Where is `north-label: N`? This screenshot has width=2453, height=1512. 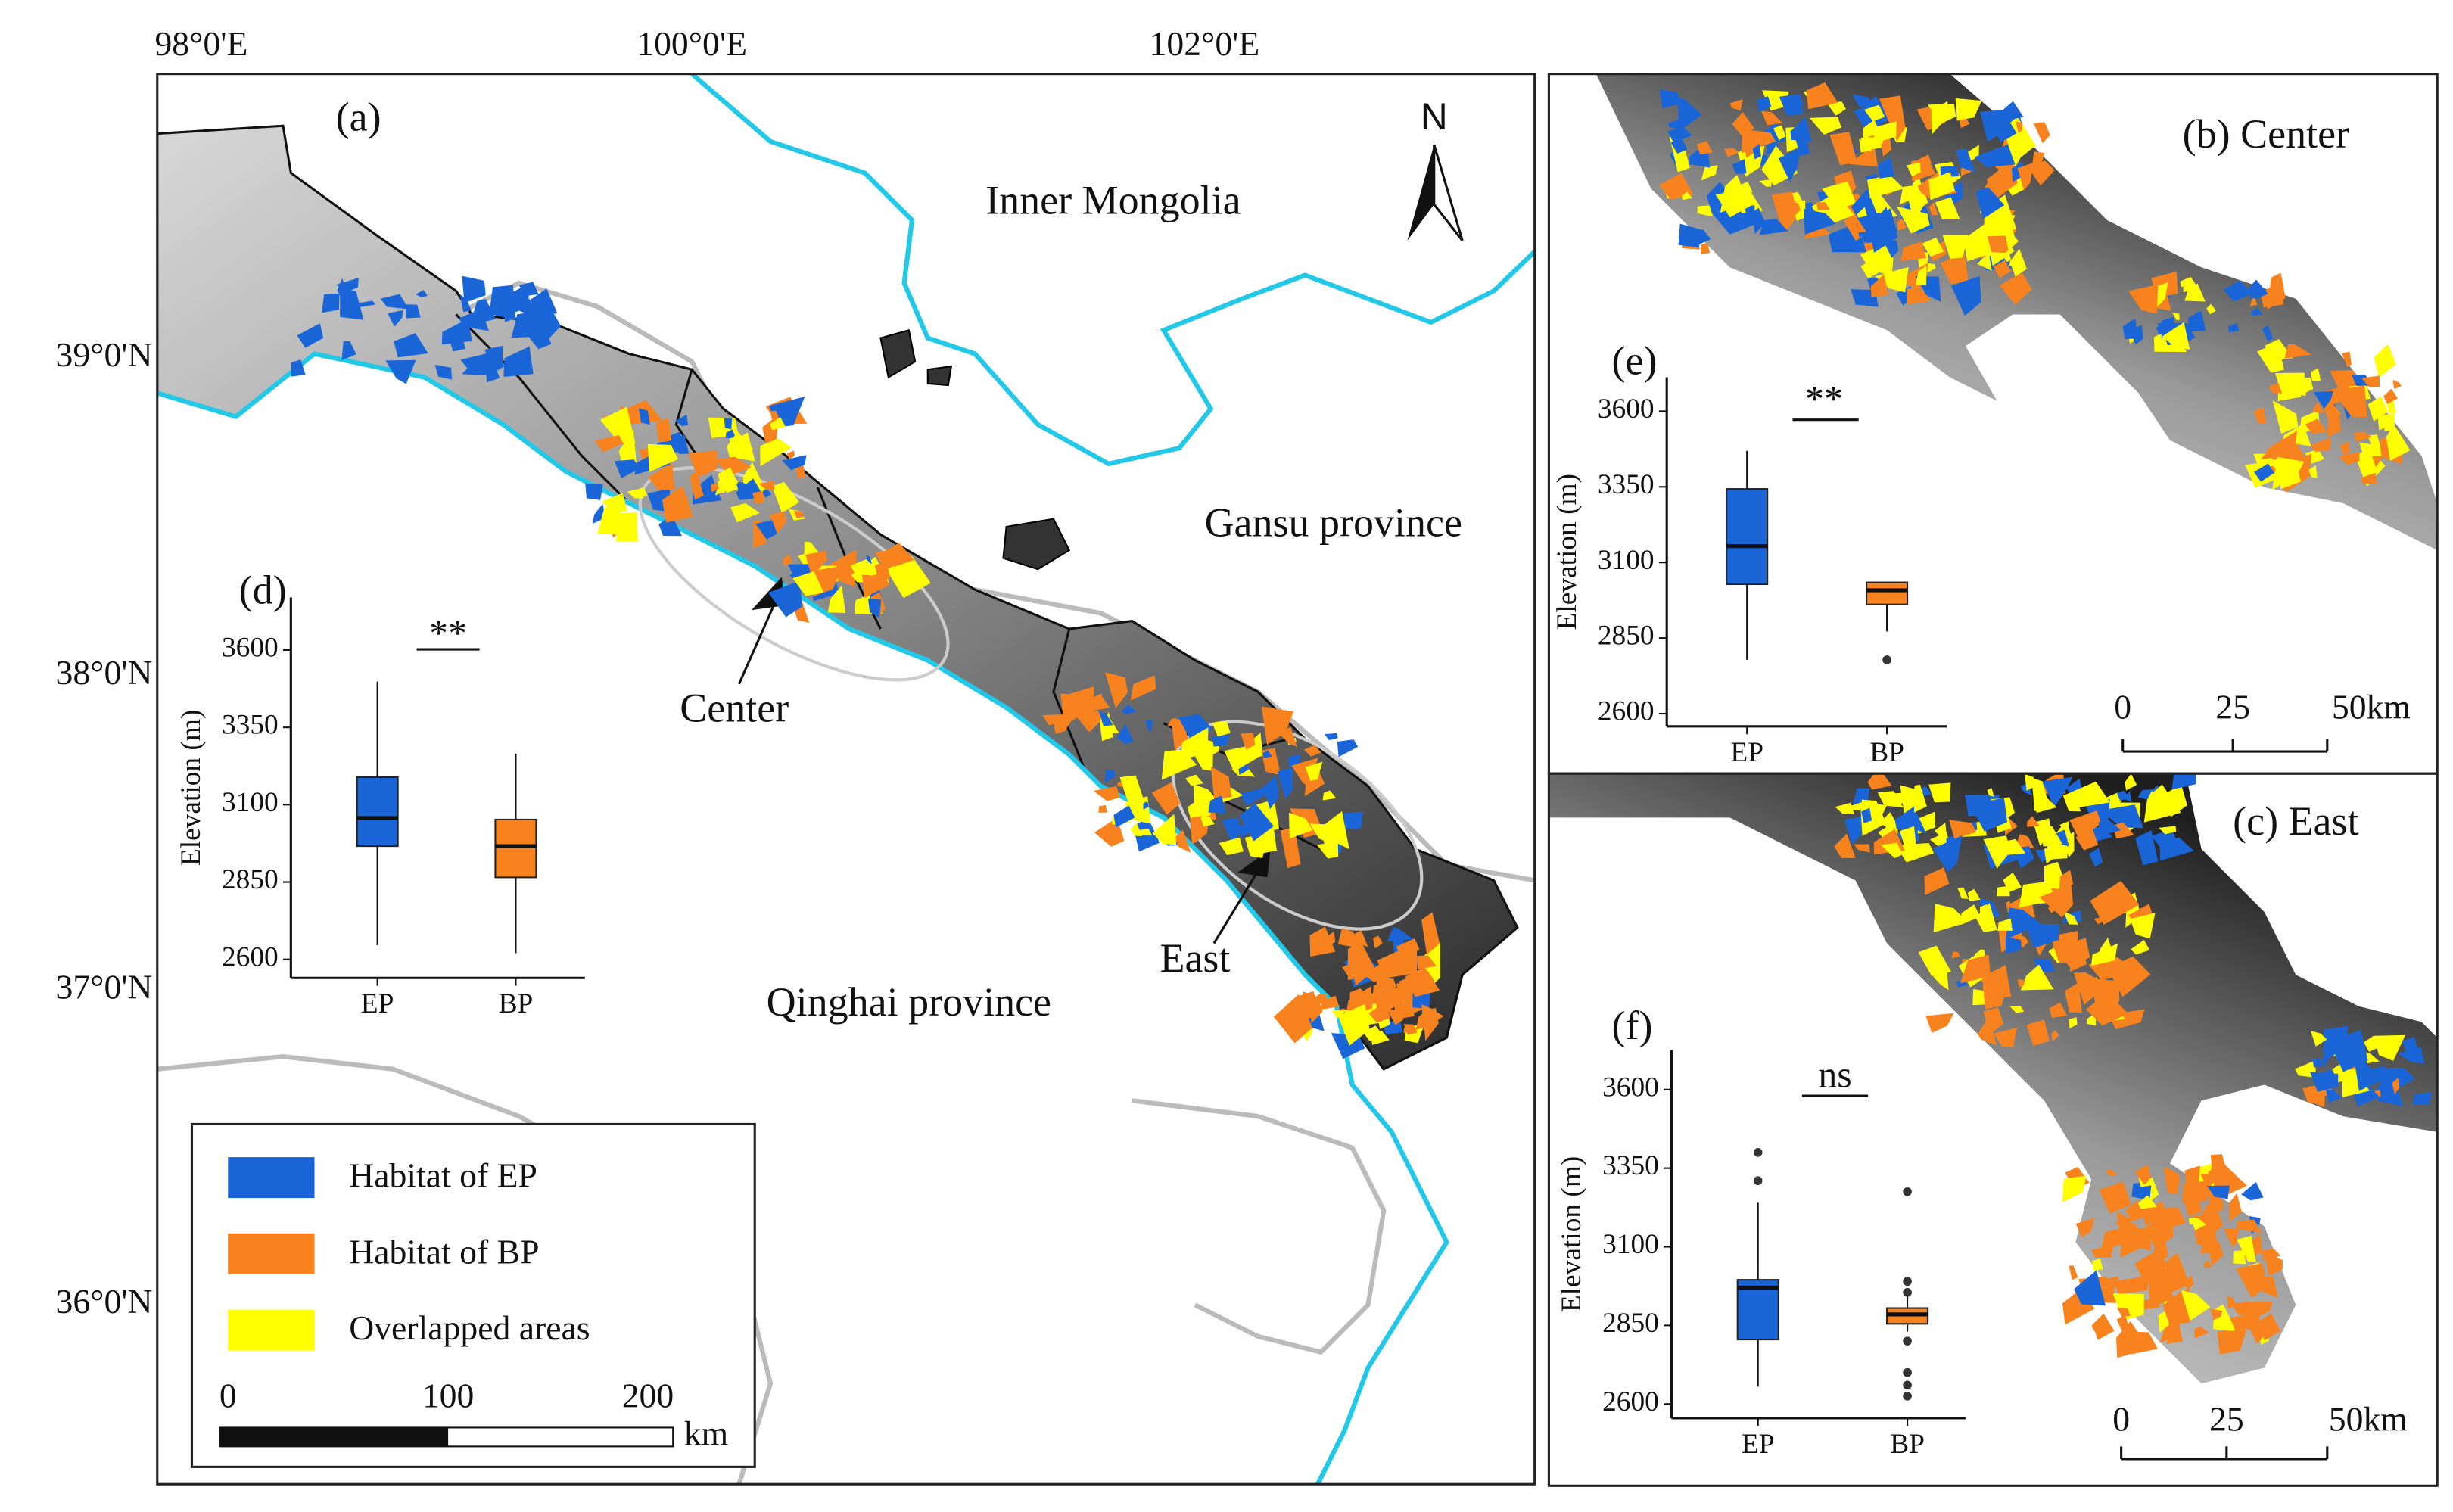 north-label: N is located at coordinates (1434, 116).